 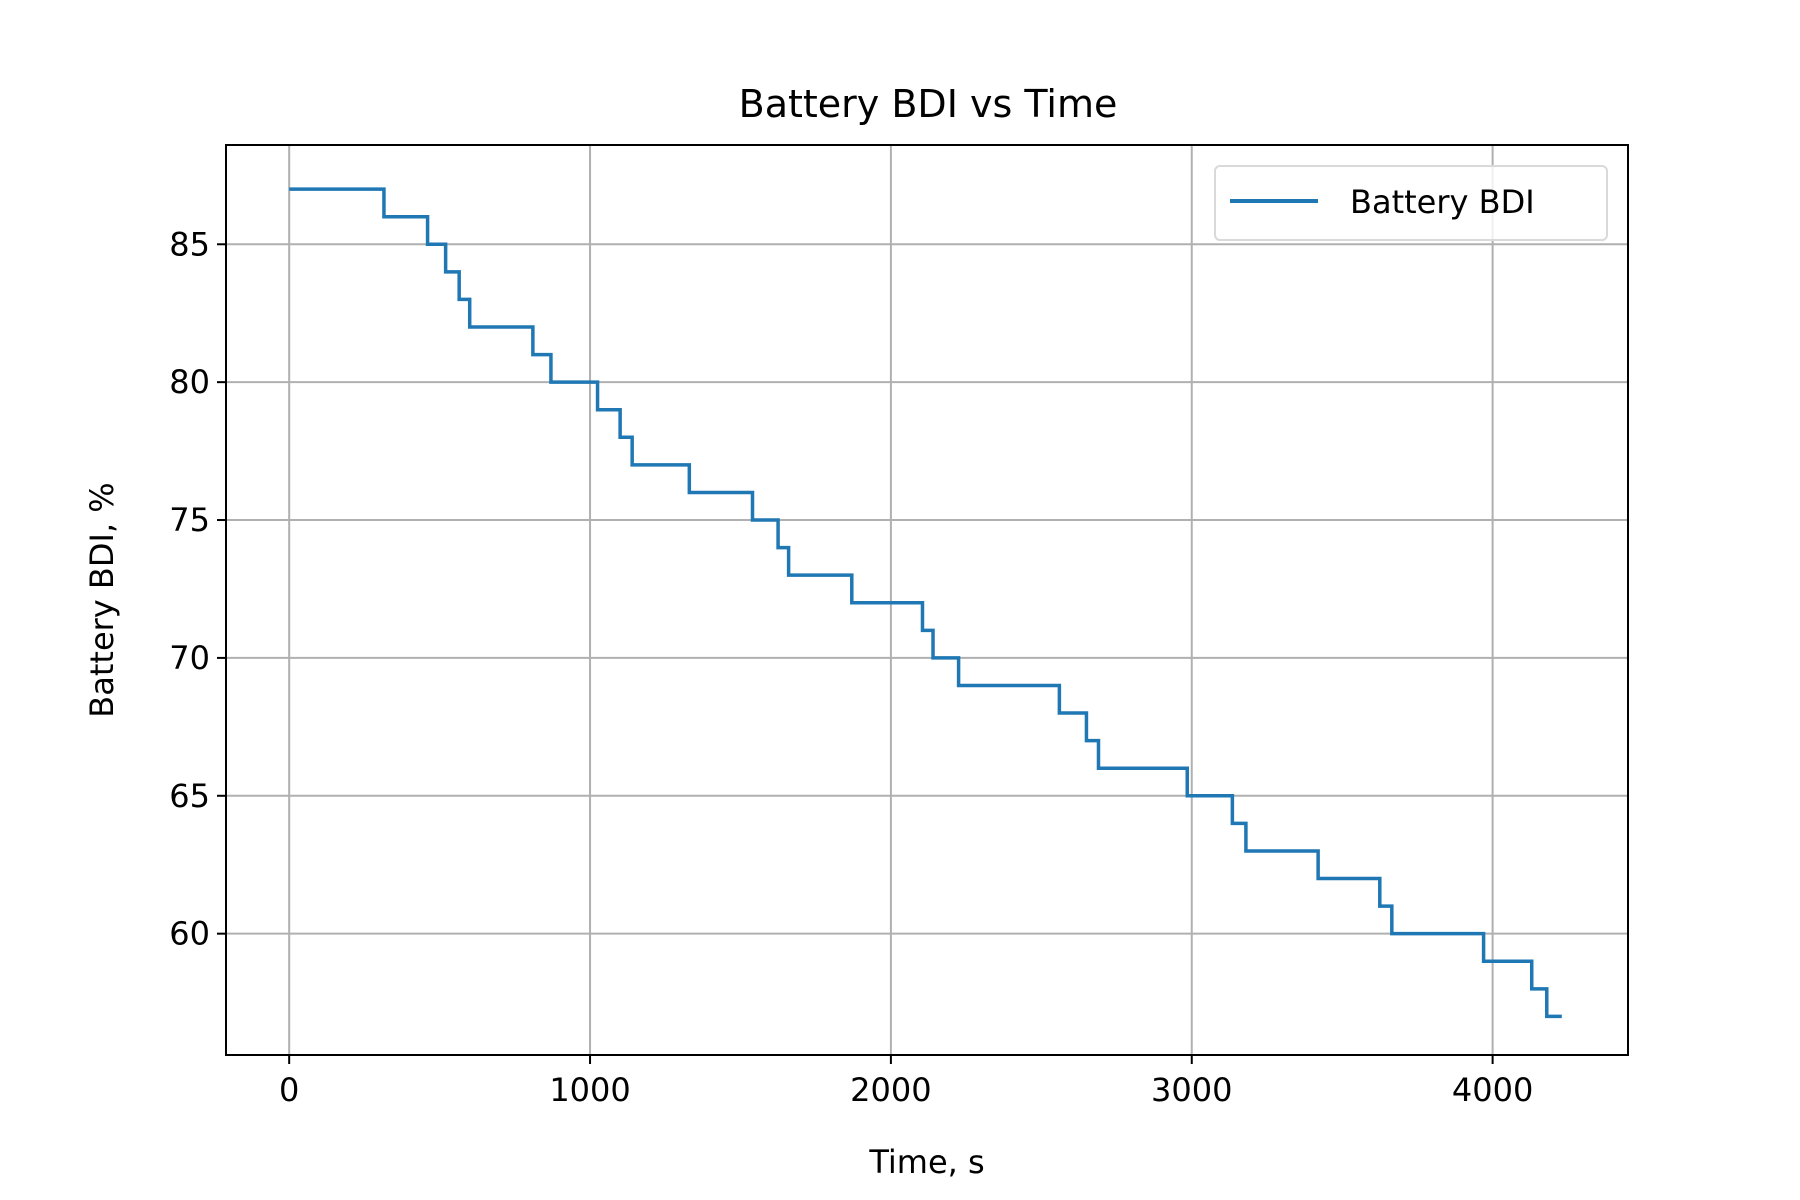 What do you see at coordinates (926, 1162) in the screenshot?
I see `x-axis-label: Time, s` at bounding box center [926, 1162].